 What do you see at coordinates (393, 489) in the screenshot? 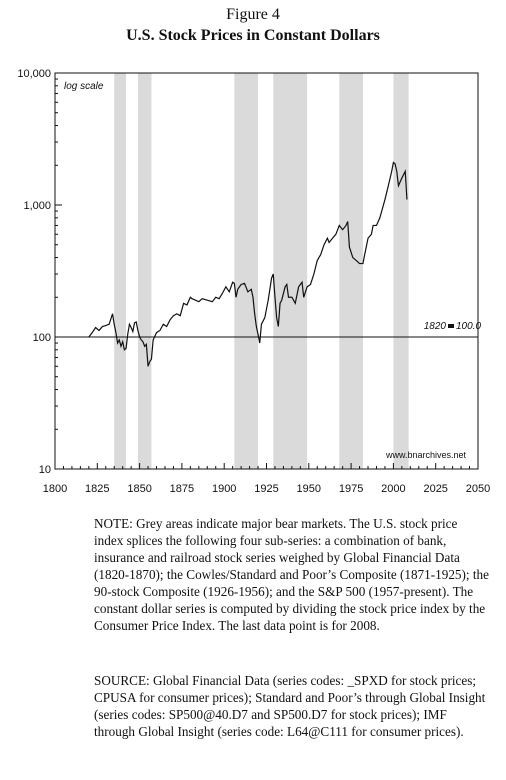
I see `x-tick-label-2000: 2000` at bounding box center [393, 489].